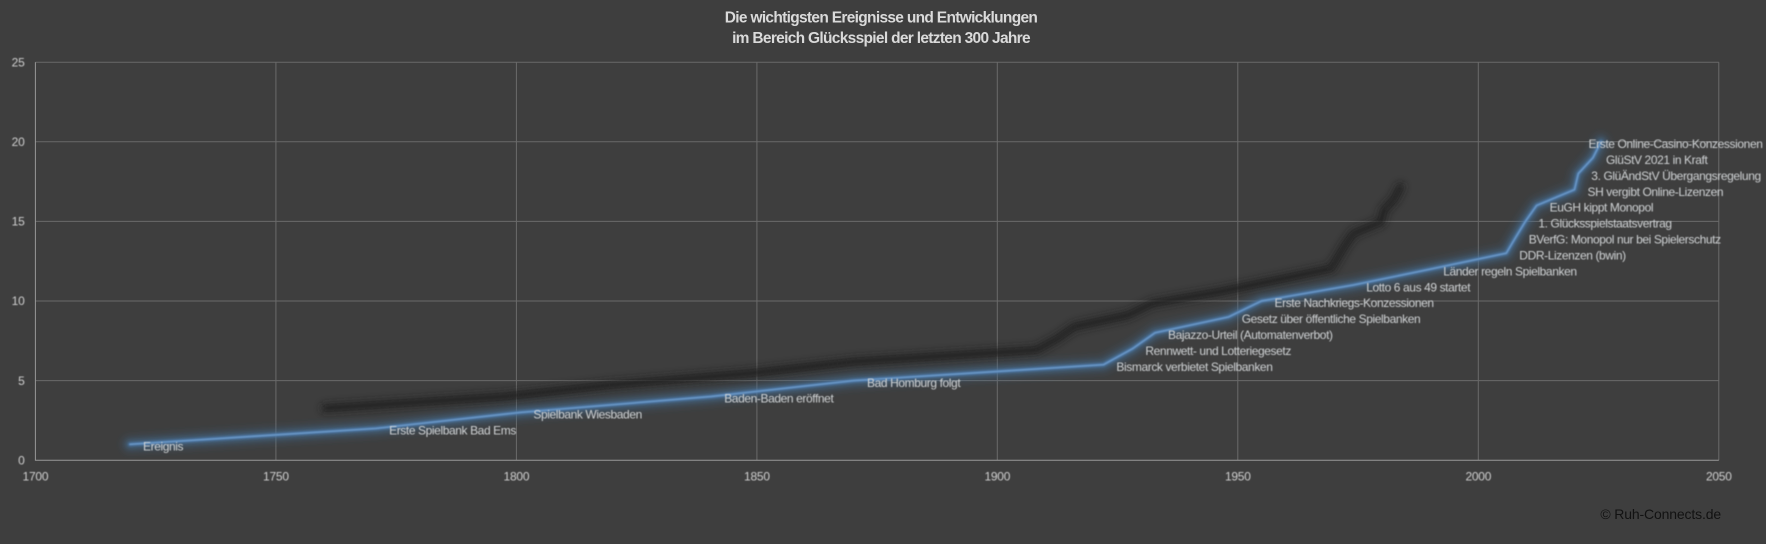 This screenshot has width=1766, height=544. Describe the element at coordinates (18, 62) in the screenshot. I see `svg-text: 25` at that location.